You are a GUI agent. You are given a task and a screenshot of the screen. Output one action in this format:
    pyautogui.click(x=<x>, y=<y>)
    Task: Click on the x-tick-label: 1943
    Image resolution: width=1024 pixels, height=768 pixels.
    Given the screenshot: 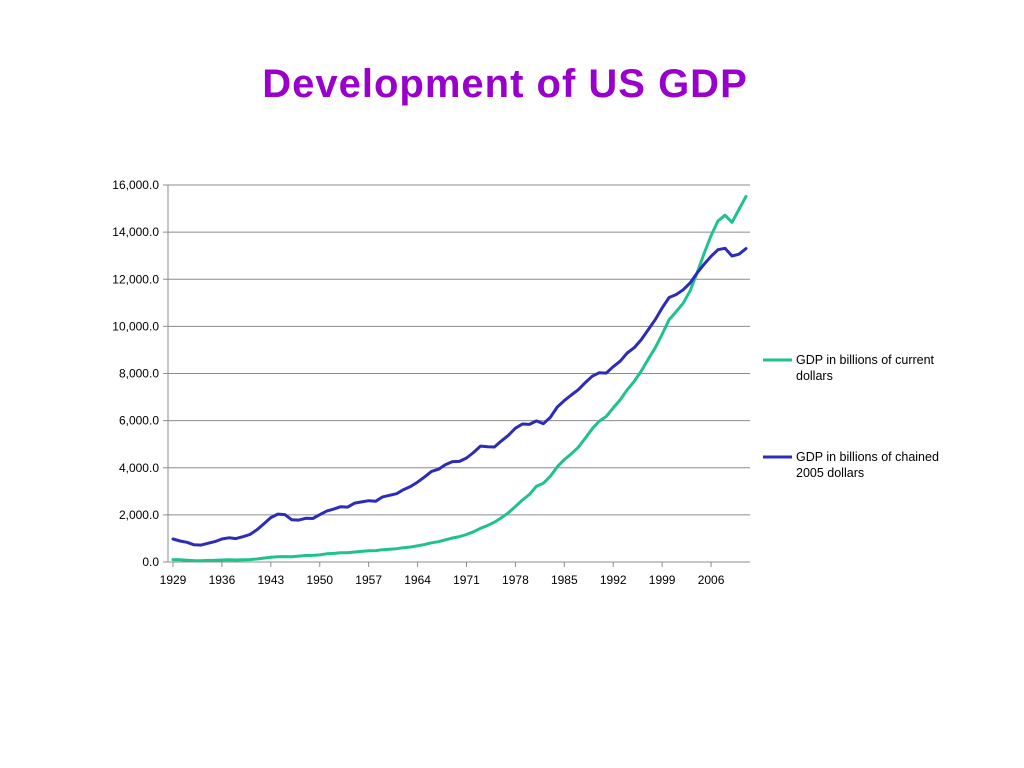 What is the action you would take?
    pyautogui.click(x=270, y=580)
    